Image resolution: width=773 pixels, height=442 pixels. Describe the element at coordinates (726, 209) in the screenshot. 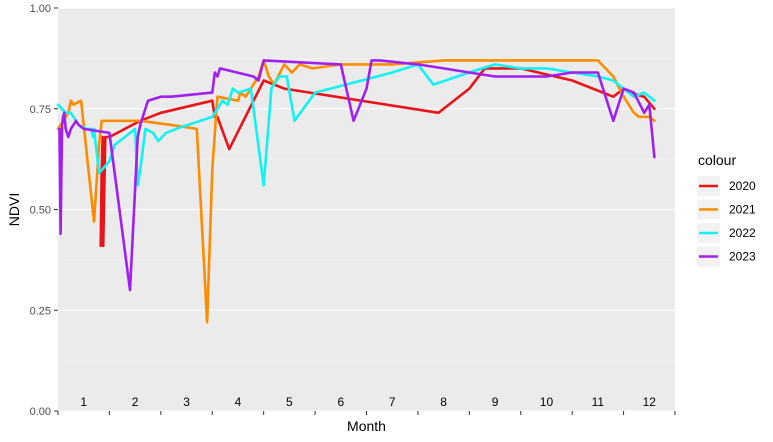

I see `legend: colour 2020 2021 2022 2023` at that location.